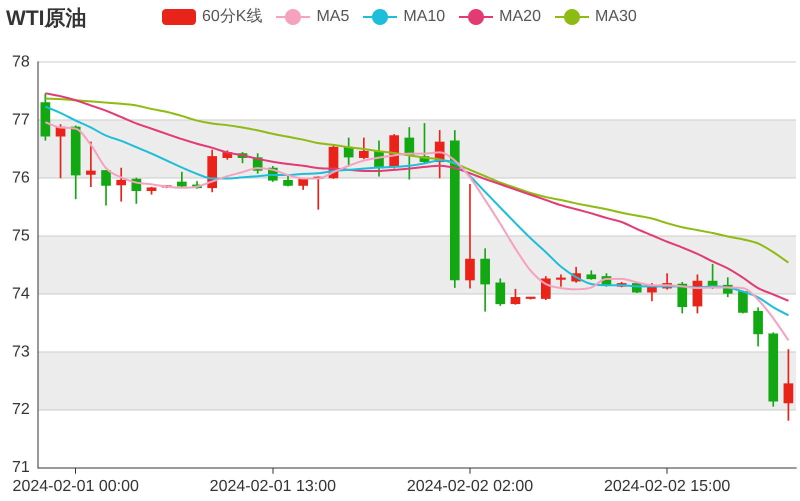  I want to click on y-tick-label: 71, so click(21, 467).